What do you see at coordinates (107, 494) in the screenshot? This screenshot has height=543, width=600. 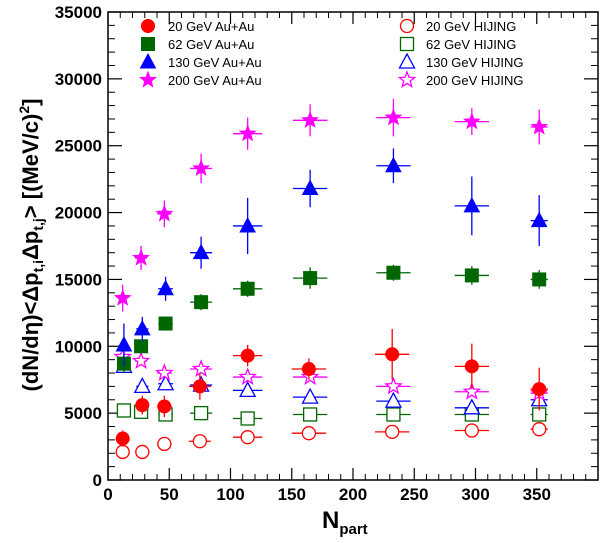 I see `x-tick-label: 0` at bounding box center [107, 494].